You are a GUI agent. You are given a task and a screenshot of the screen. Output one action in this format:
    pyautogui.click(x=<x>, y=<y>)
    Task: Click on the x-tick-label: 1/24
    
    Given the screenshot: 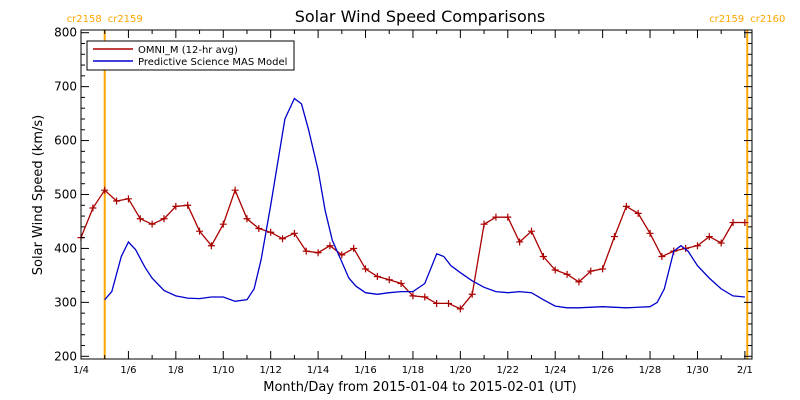 What is the action you would take?
    pyautogui.click(x=555, y=370)
    